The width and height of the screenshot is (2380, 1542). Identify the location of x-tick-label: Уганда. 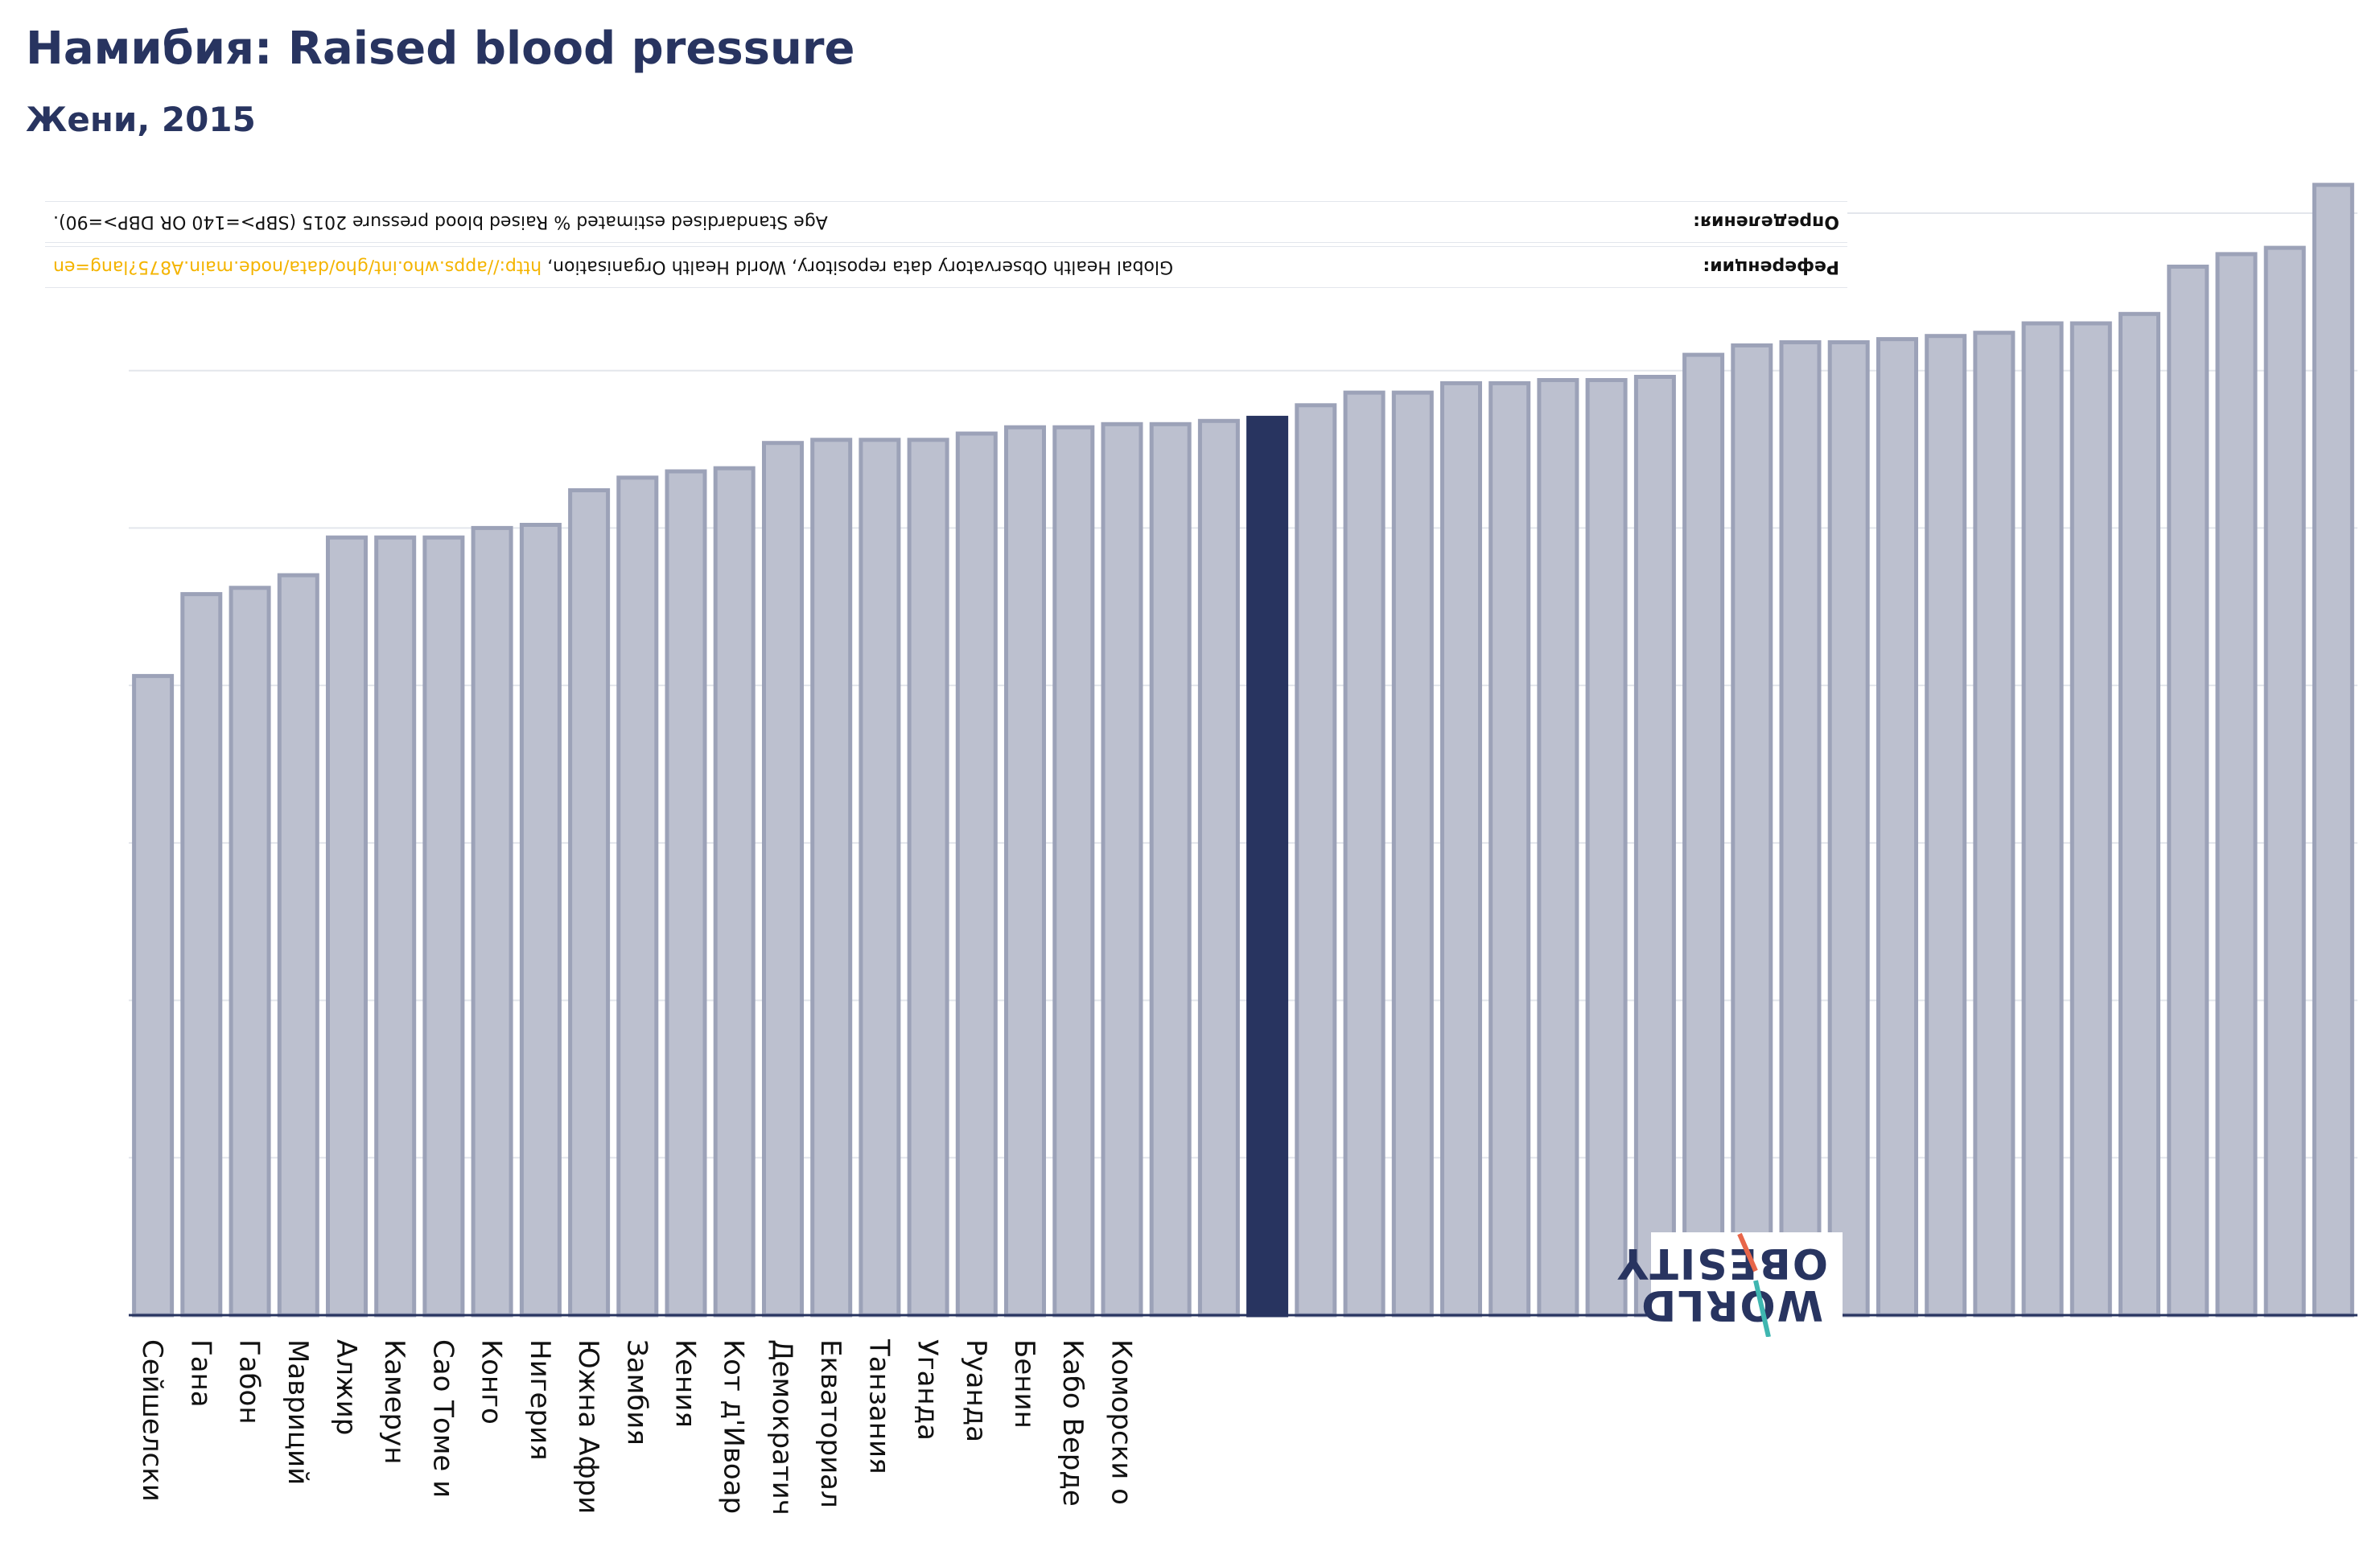
(928, 1390).